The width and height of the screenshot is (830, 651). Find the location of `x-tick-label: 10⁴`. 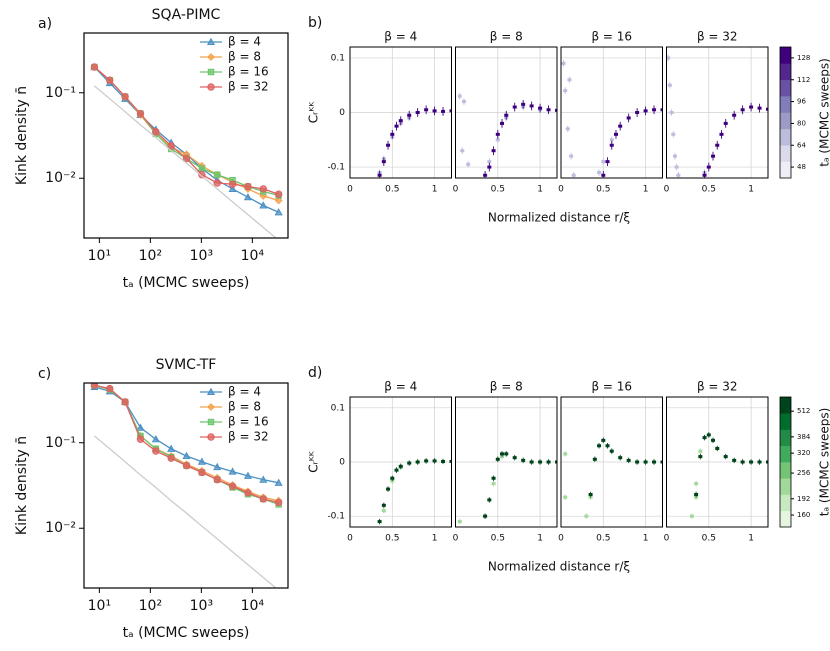

x-tick-label: 10⁴ is located at coordinates (253, 256).